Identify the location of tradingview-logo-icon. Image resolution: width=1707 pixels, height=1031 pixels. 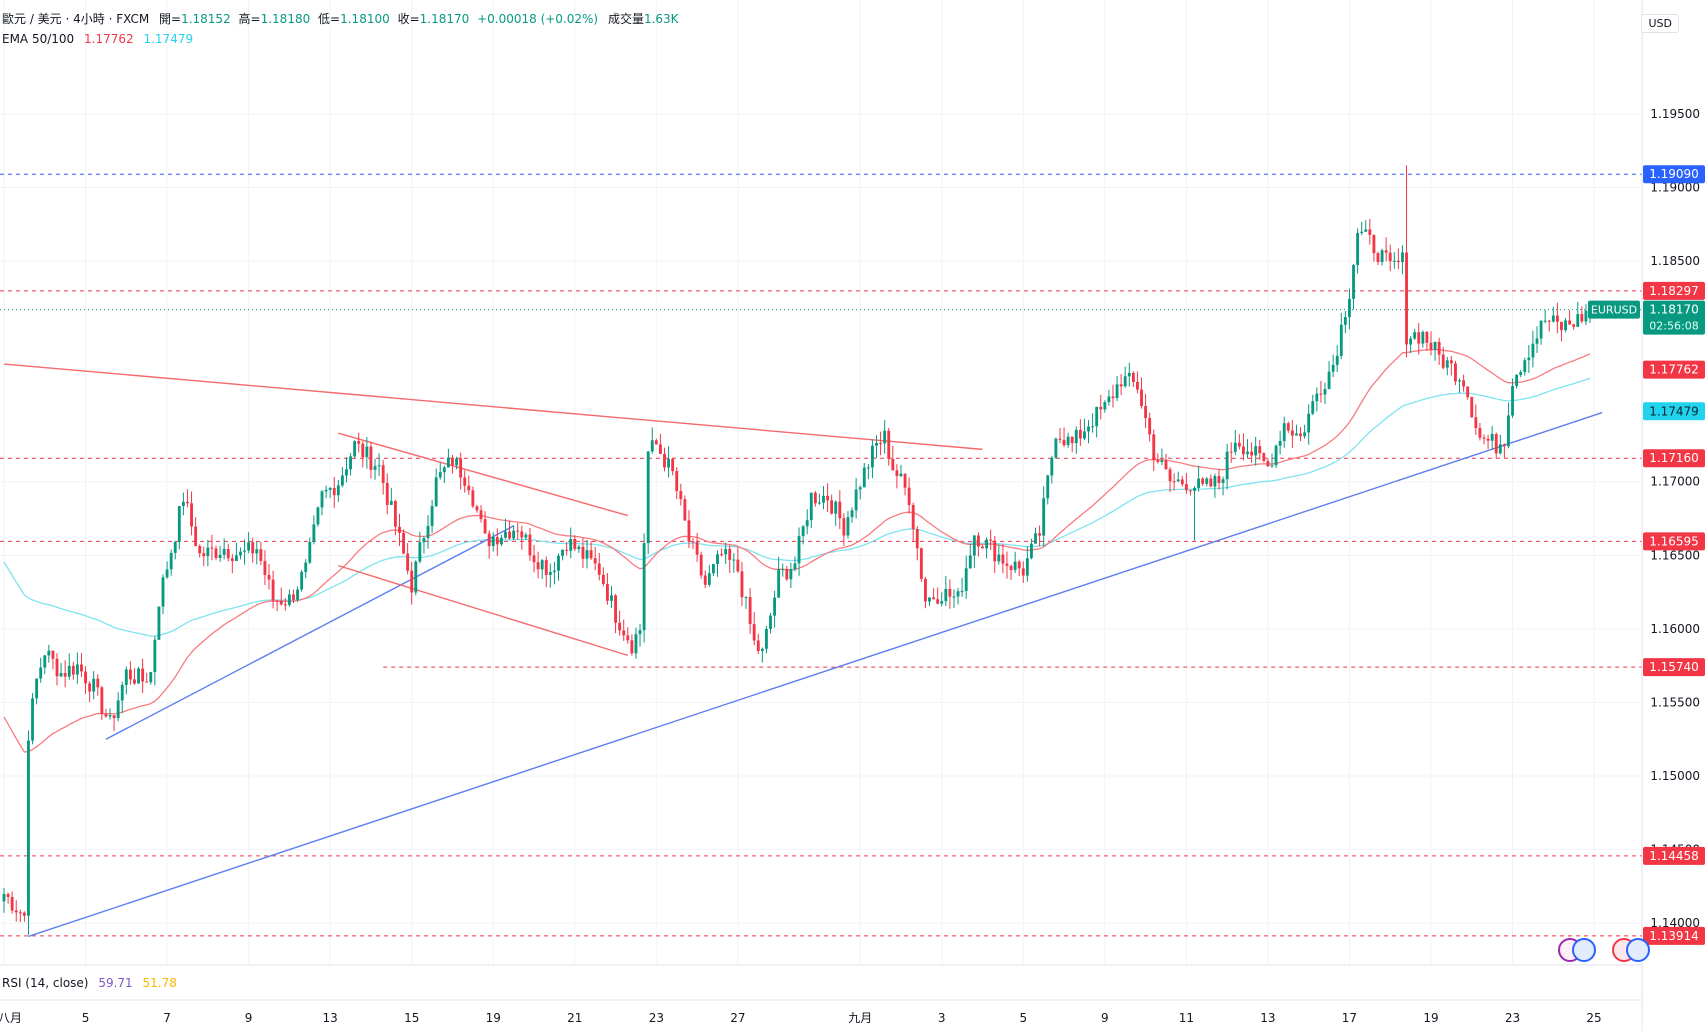
(1584, 950).